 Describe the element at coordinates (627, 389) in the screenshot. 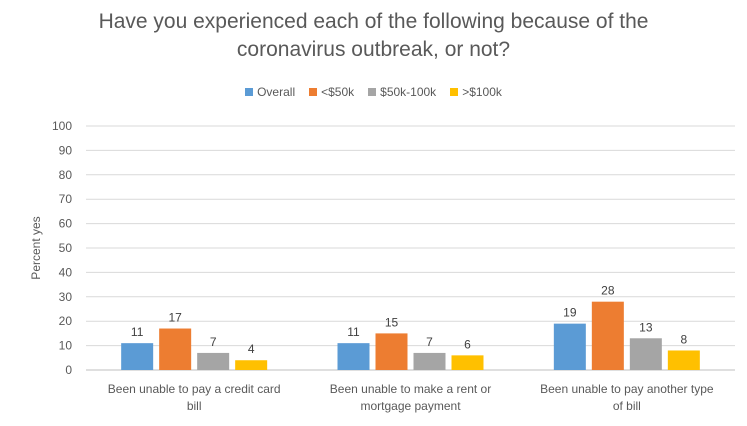

I see `x-tick-label: Been unable to pay another type` at that location.